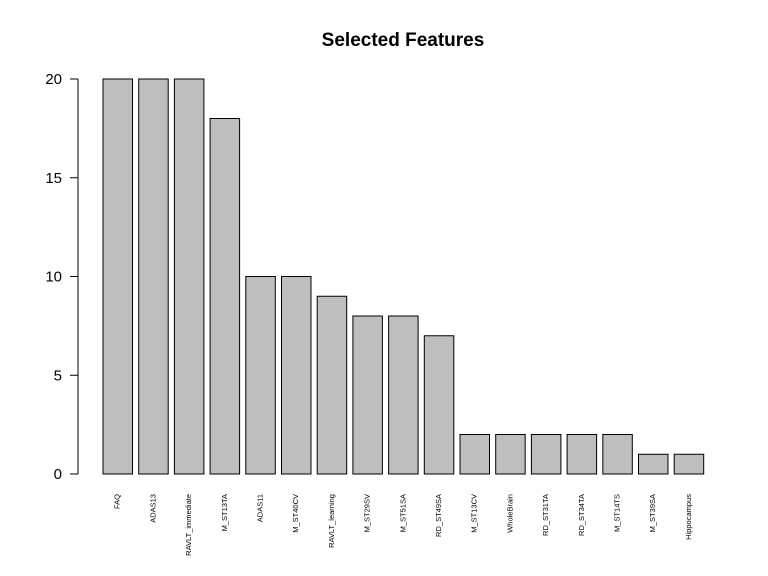  Describe the element at coordinates (53, 277) in the screenshot. I see `y-tick-label: 10` at that location.